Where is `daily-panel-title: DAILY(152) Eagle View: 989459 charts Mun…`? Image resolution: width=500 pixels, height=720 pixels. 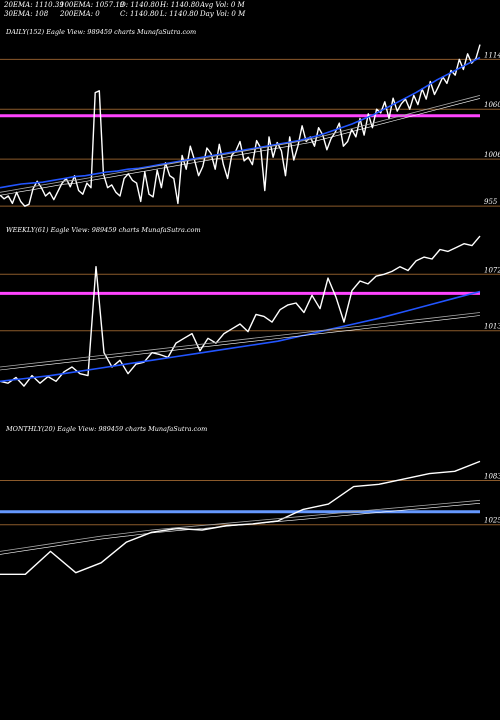
daily-panel-title: DAILY(152) Eagle View: 989459 charts Mun… is located at coordinates (101, 32).